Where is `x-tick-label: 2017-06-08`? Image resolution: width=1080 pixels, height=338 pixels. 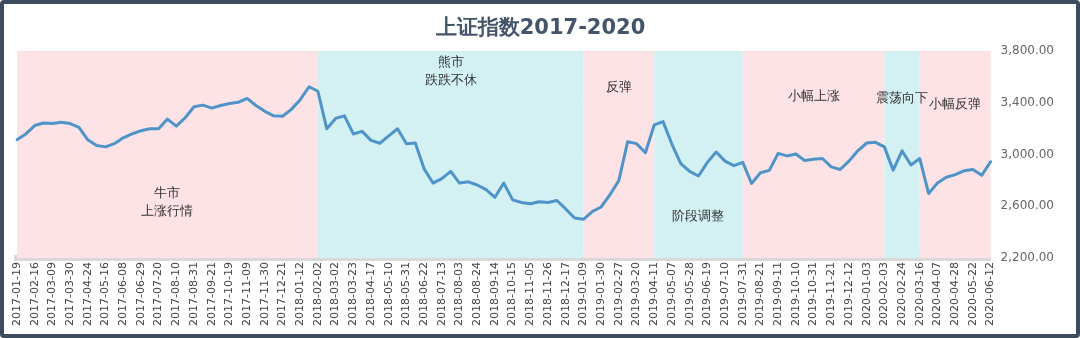
x-tick-label: 2017-06-08 is located at coordinates (123, 294).